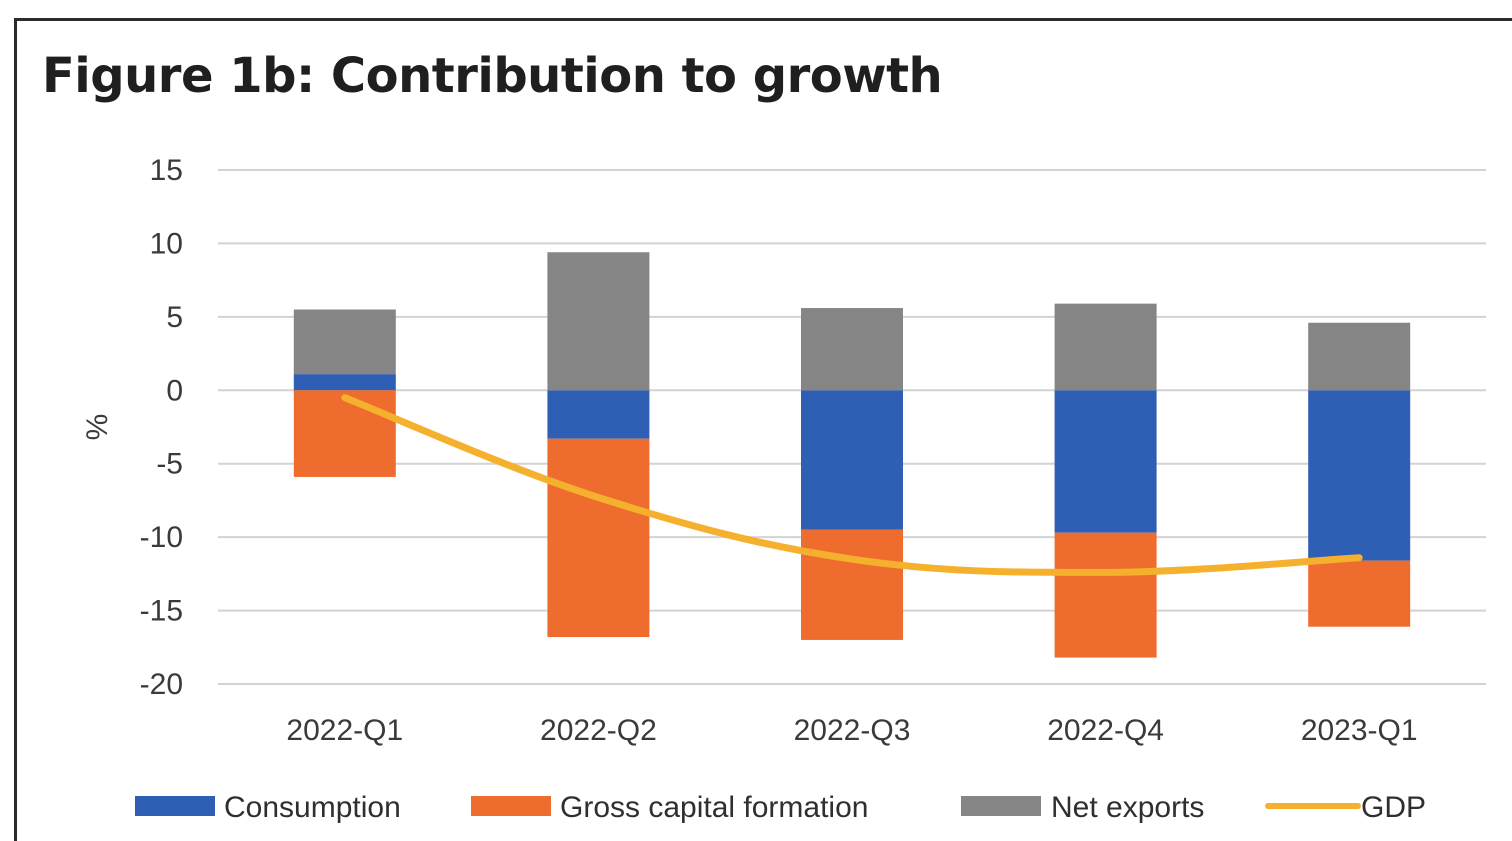 This screenshot has width=1512, height=841. Describe the element at coordinates (166, 170) in the screenshot. I see `y-tick-label: 15` at that location.